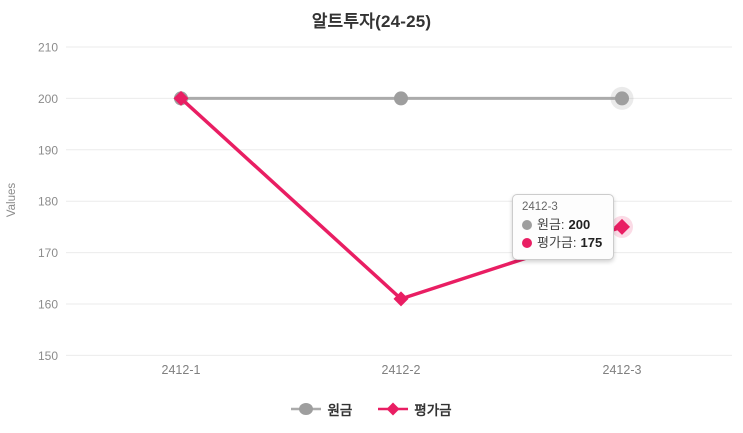  What do you see at coordinates (557, 242) in the screenshot?
I see `tooltip-series-label: 평가금:` at bounding box center [557, 242].